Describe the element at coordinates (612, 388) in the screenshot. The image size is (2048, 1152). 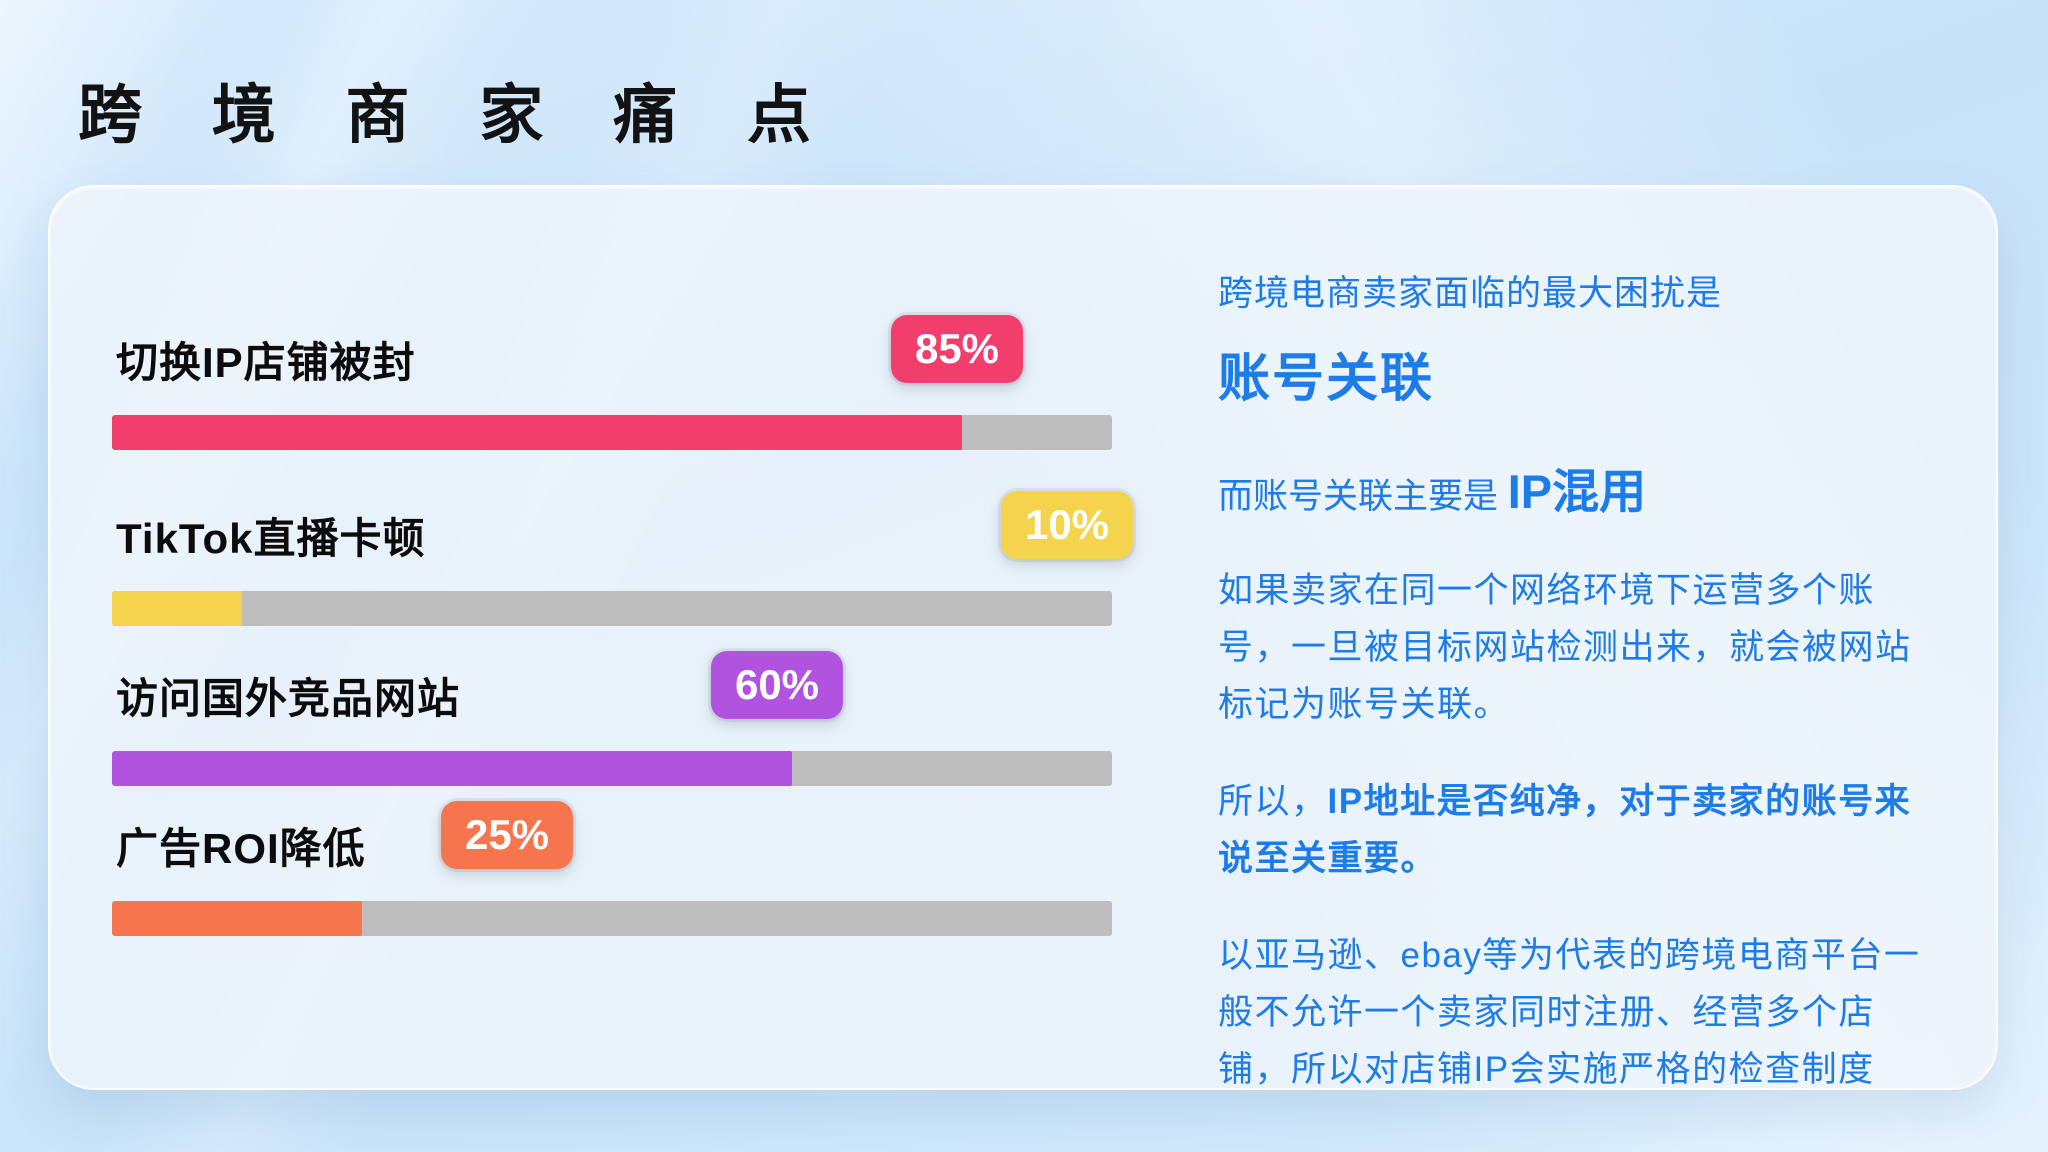
I see `bar-row: 切换IP店铺被封 85%` at that location.